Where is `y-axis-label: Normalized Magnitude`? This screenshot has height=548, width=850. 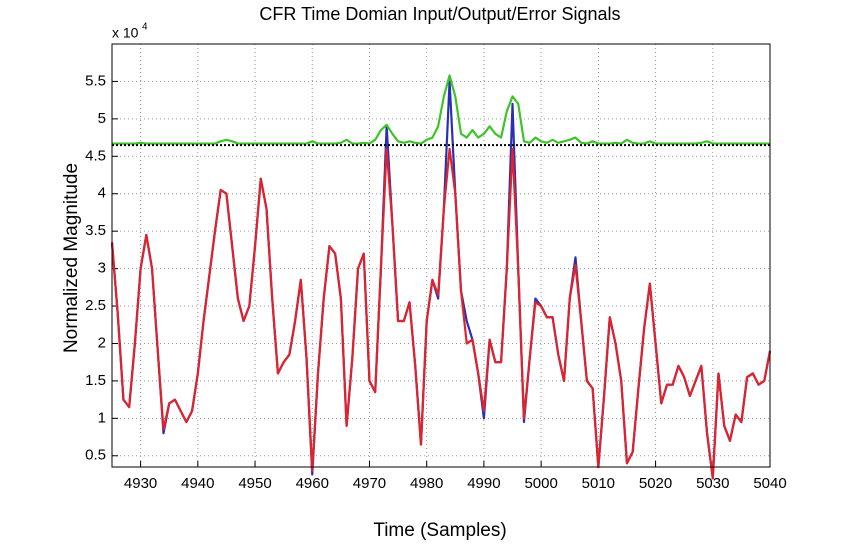
y-axis-label: Normalized Magnitude is located at coordinates (71, 258).